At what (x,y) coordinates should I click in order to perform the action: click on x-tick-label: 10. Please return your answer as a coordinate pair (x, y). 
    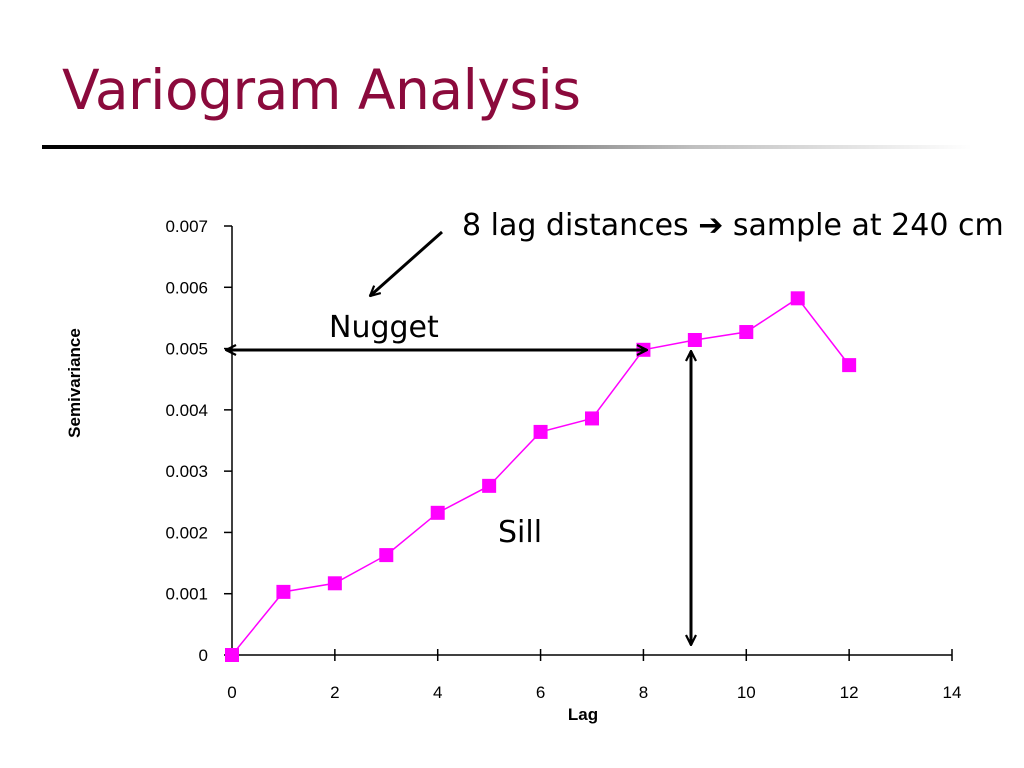
    Looking at the image, I should click on (746, 692).